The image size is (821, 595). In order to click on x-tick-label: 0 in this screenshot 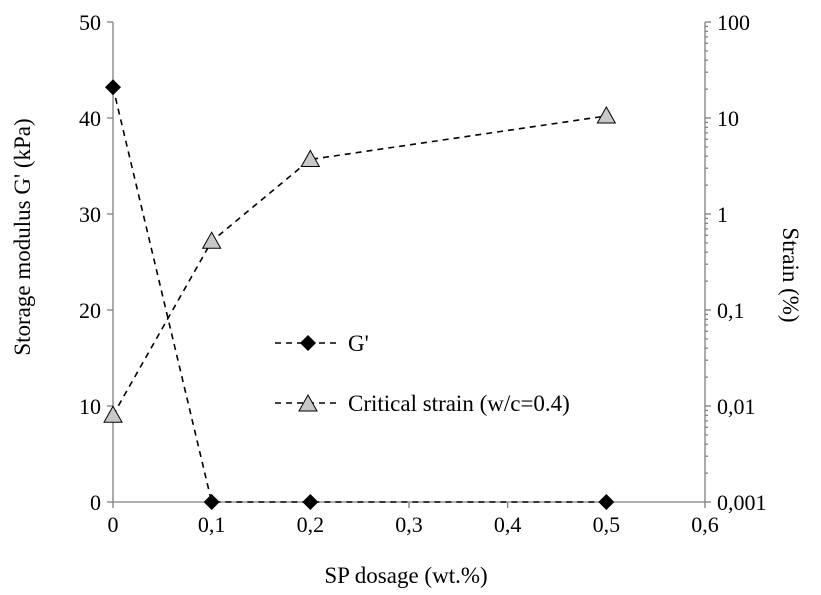, I will do `click(113, 524)`.